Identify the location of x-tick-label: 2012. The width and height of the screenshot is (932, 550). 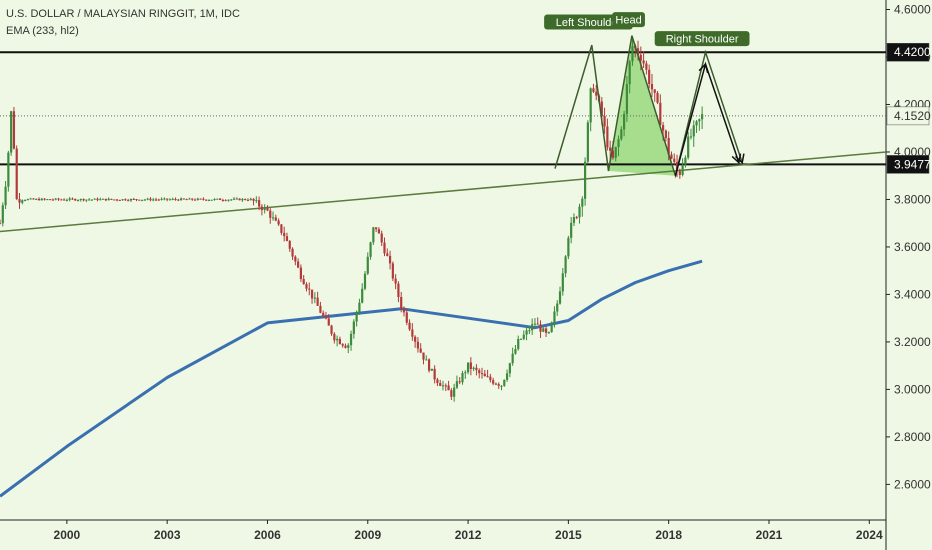
(468, 535).